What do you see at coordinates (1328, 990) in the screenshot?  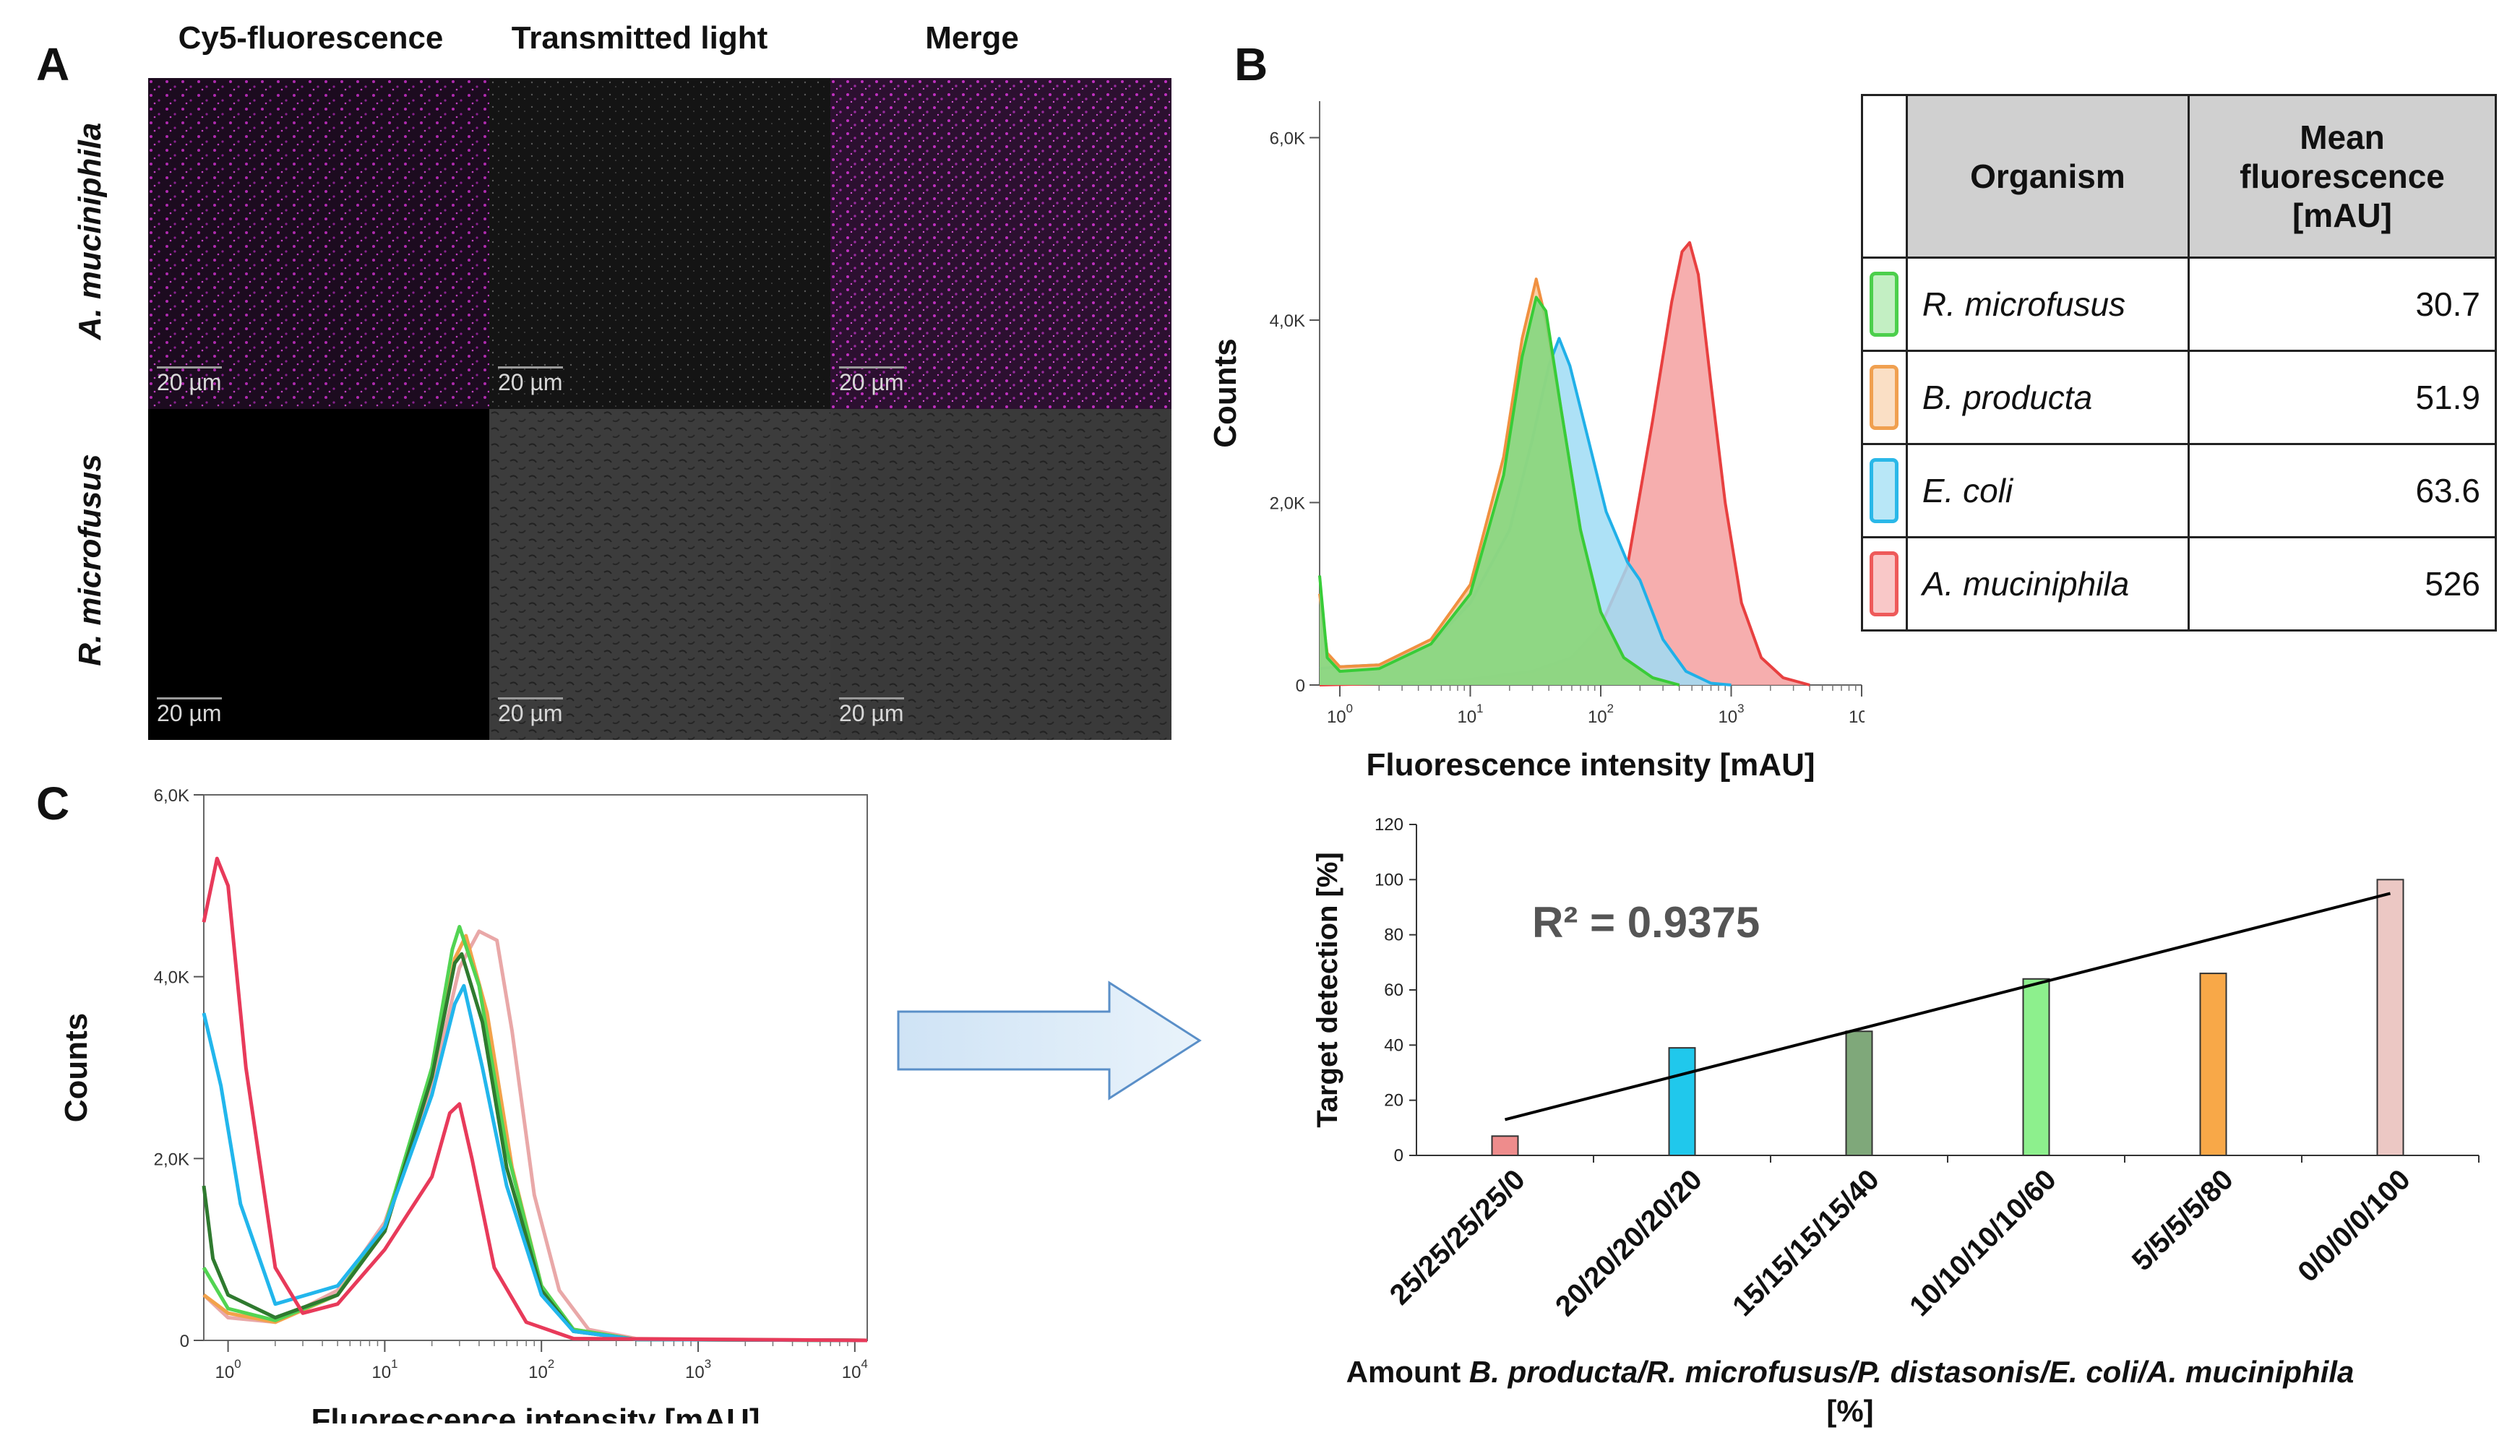 I see `y-axis-label: Target detection [%]` at bounding box center [1328, 990].